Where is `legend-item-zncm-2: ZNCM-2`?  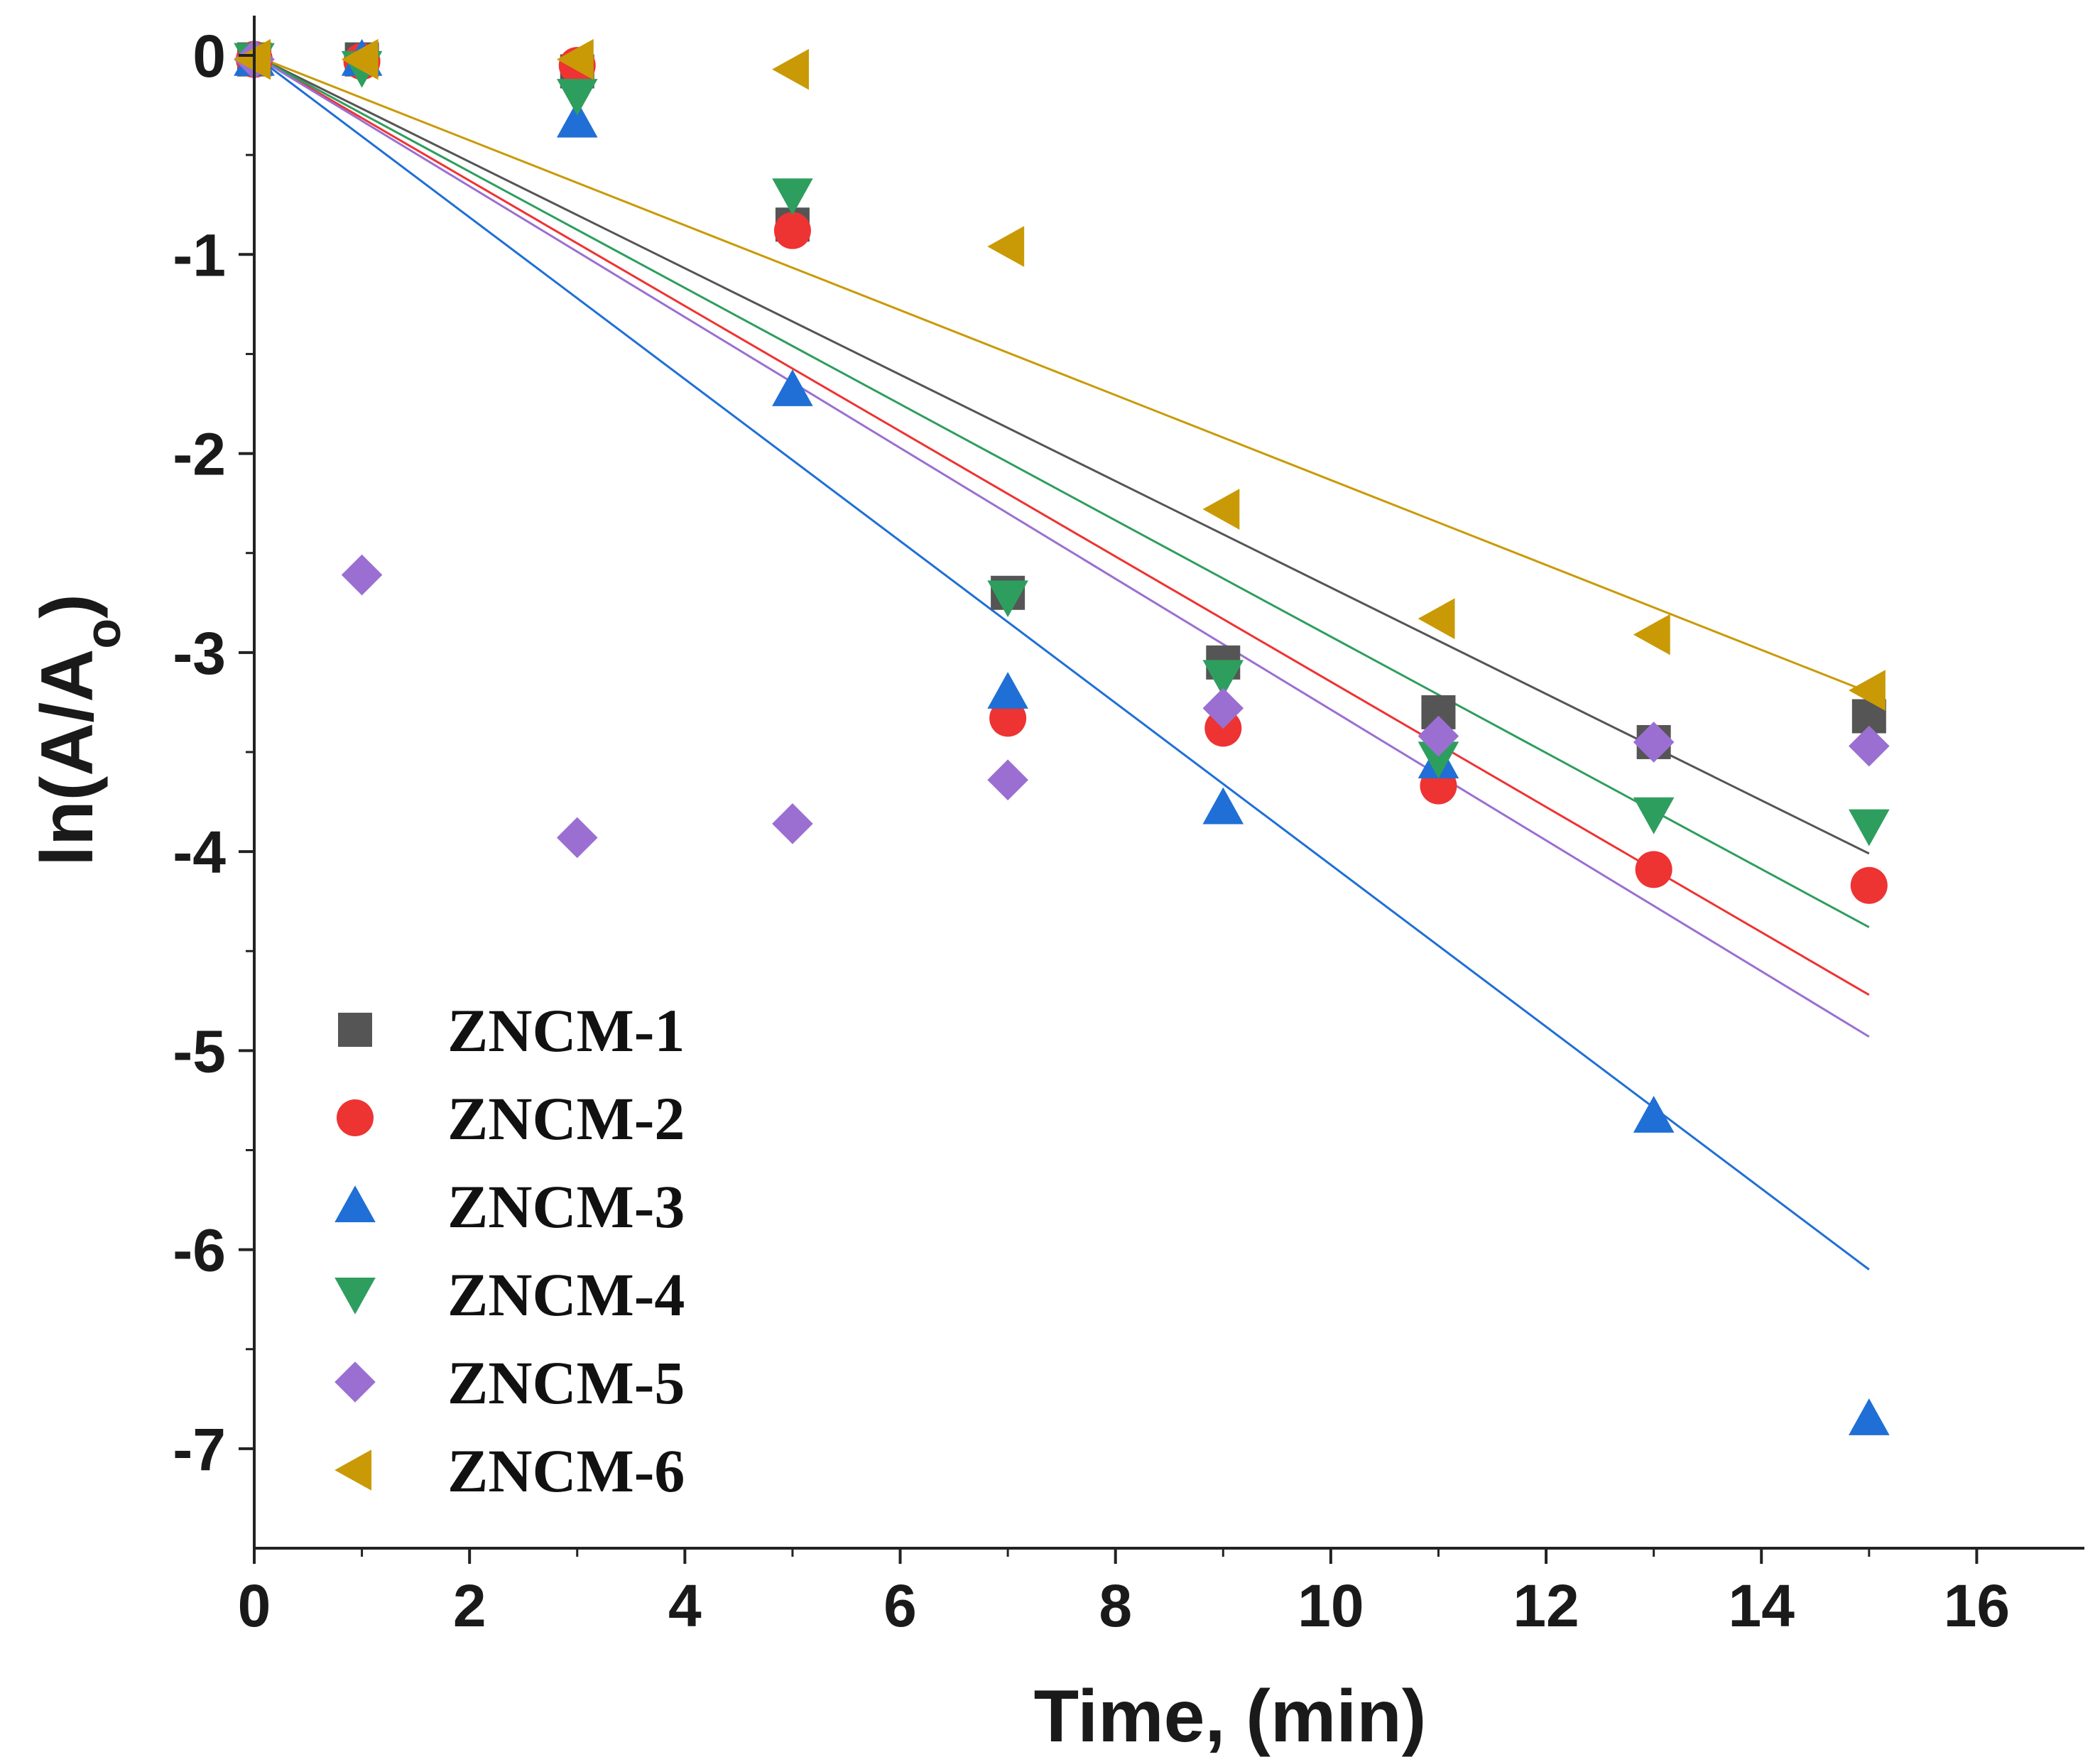 legend-item-zncm-2: ZNCM-2 is located at coordinates (511, 1118).